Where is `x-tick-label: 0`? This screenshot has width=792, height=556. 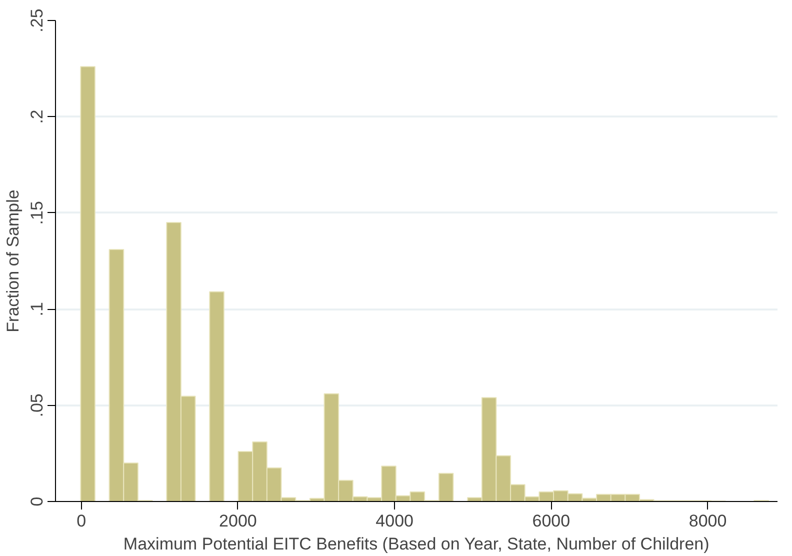
x-tick-label: 0 is located at coordinates (81, 521).